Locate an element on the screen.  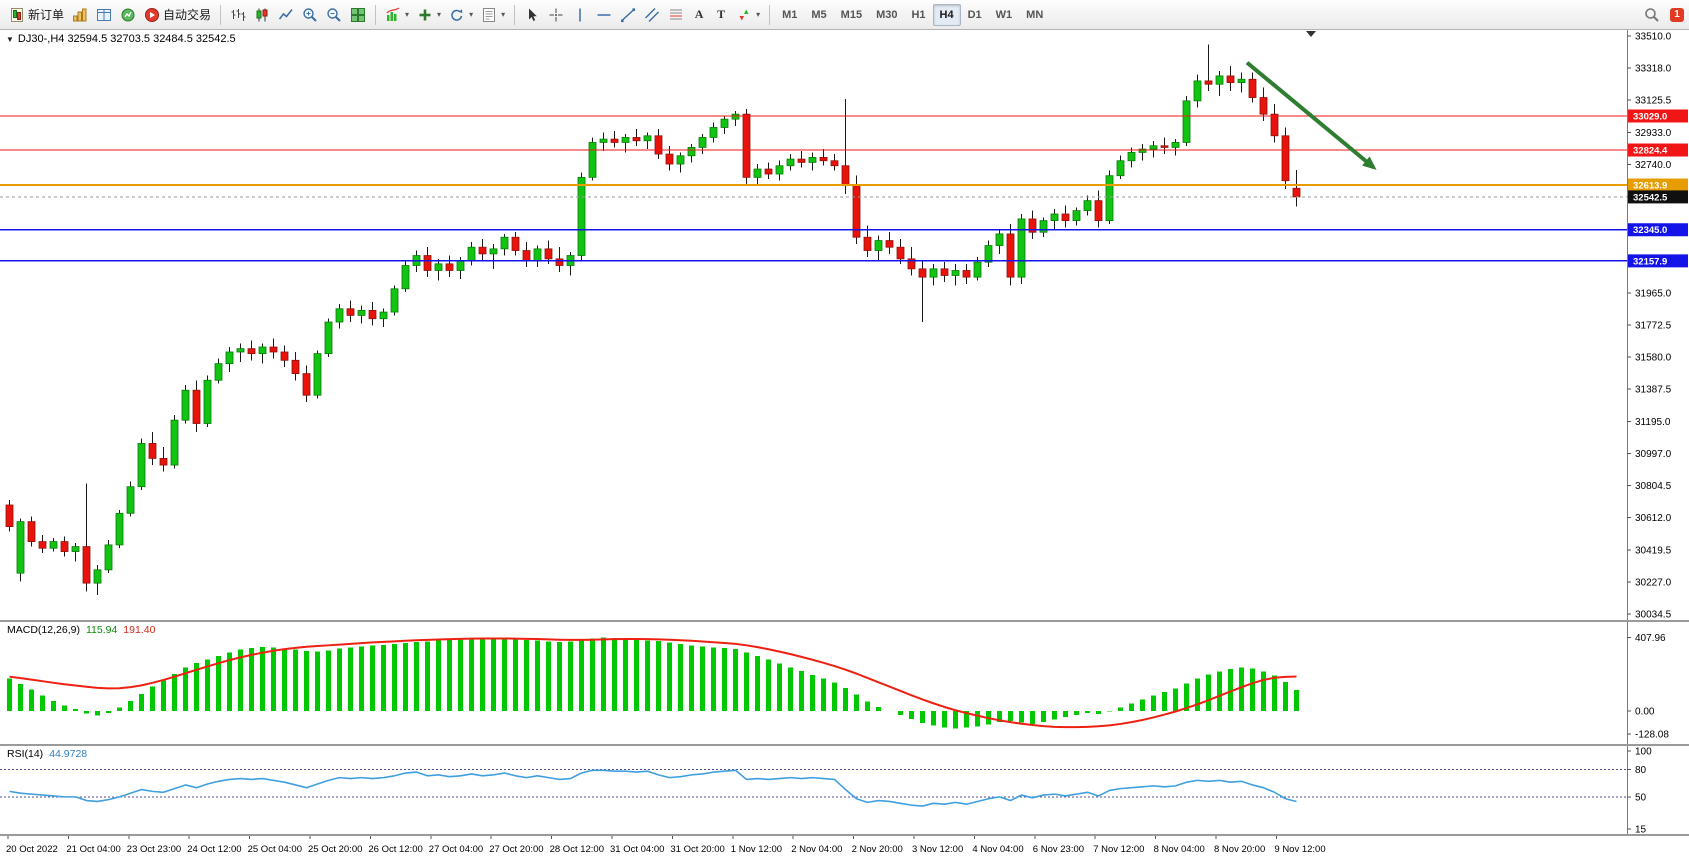
search-button is located at coordinates (1652, 15).